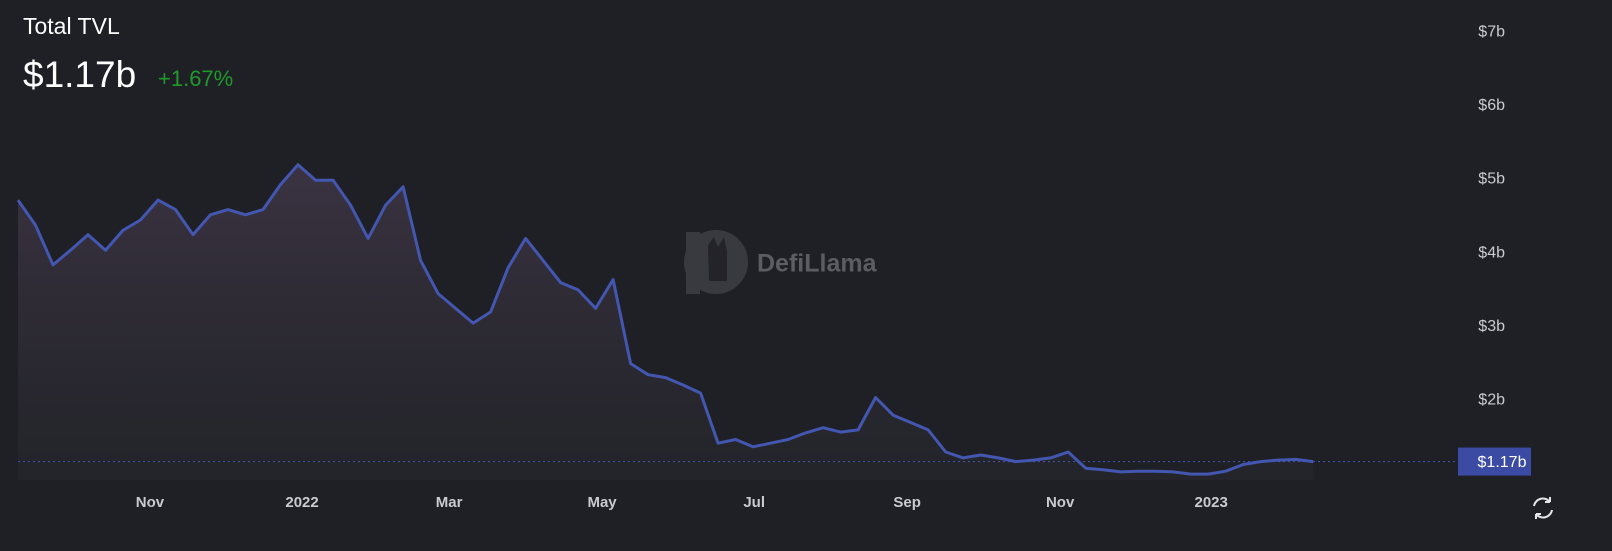 The height and width of the screenshot is (551, 1612). I want to click on y-tick-label: $2b, so click(1491, 400).